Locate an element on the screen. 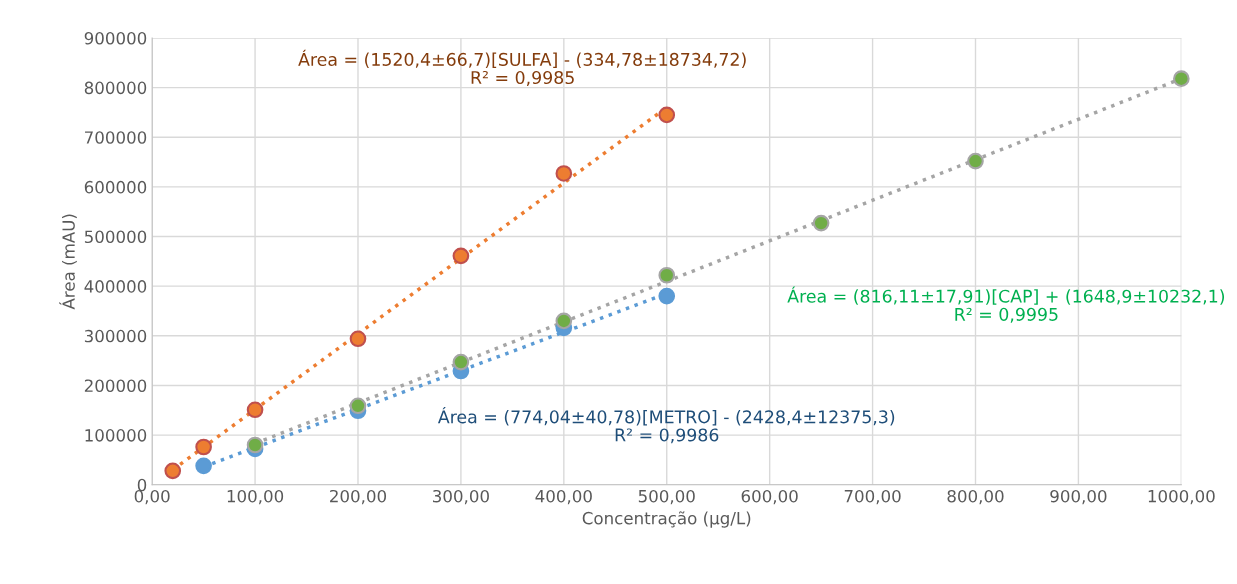  x-tick-label: 0,00 is located at coordinates (152, 497).